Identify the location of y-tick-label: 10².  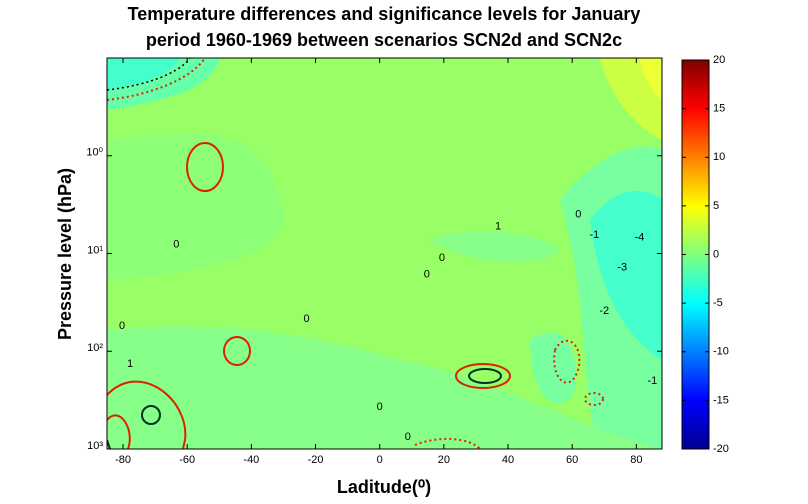
(95, 348).